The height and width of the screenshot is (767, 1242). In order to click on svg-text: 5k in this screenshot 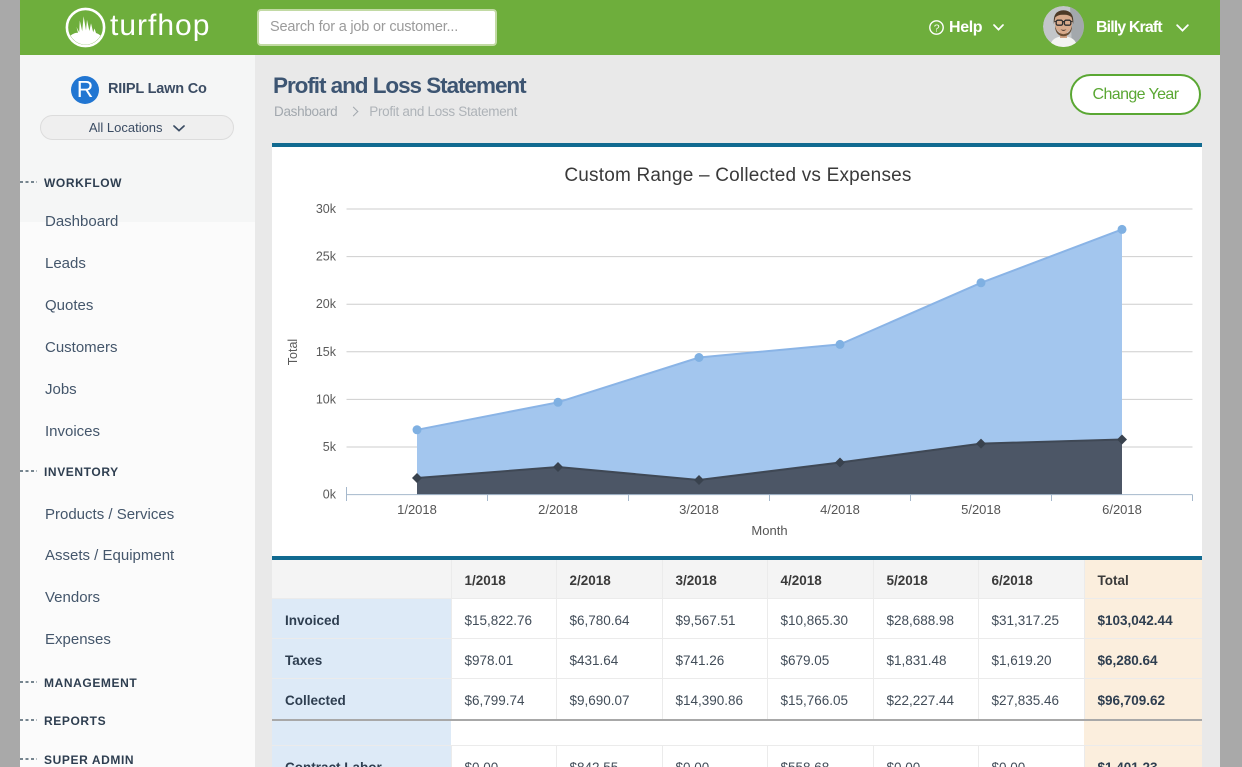, I will do `click(330, 447)`.